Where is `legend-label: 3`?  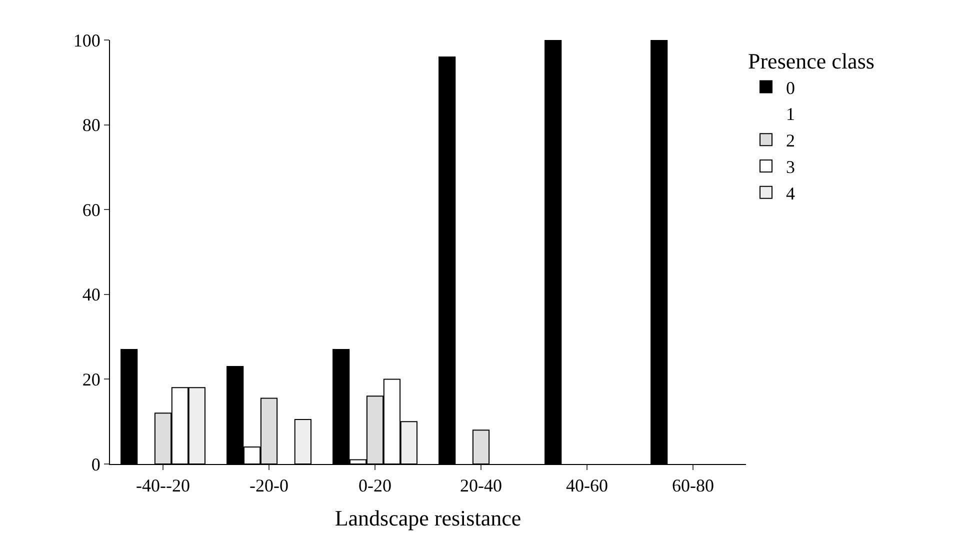 legend-label: 3 is located at coordinates (790, 167).